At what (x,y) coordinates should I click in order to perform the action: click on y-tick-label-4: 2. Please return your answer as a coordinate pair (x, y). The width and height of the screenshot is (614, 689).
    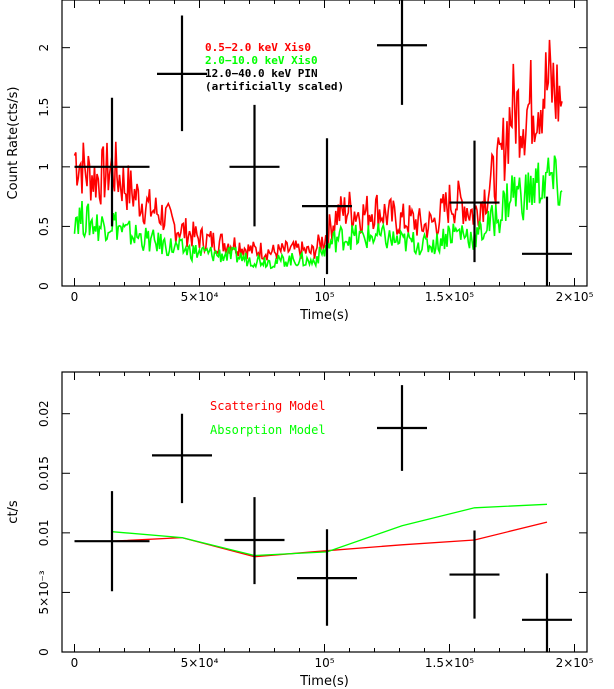
    Looking at the image, I should click on (44, 48).